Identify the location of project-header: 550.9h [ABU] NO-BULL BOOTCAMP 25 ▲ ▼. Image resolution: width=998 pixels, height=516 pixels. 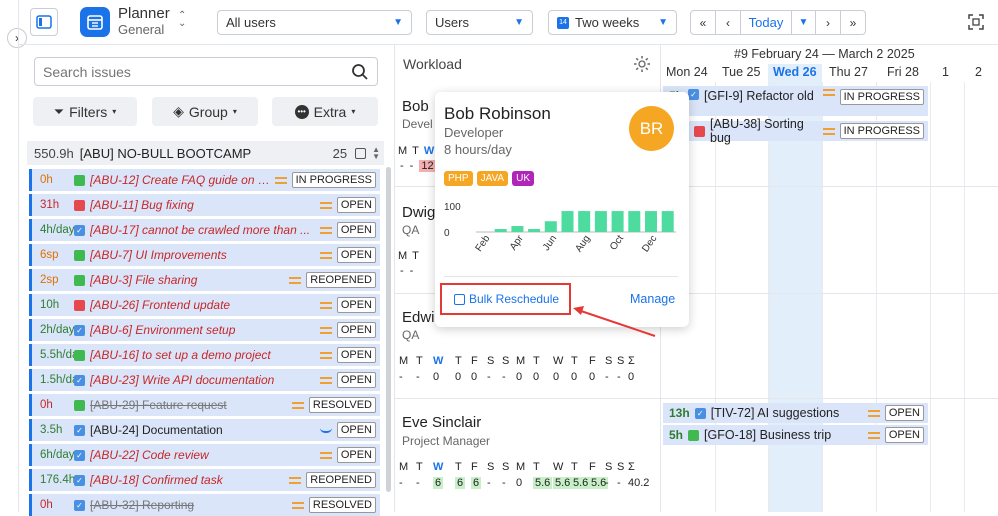
(205, 153).